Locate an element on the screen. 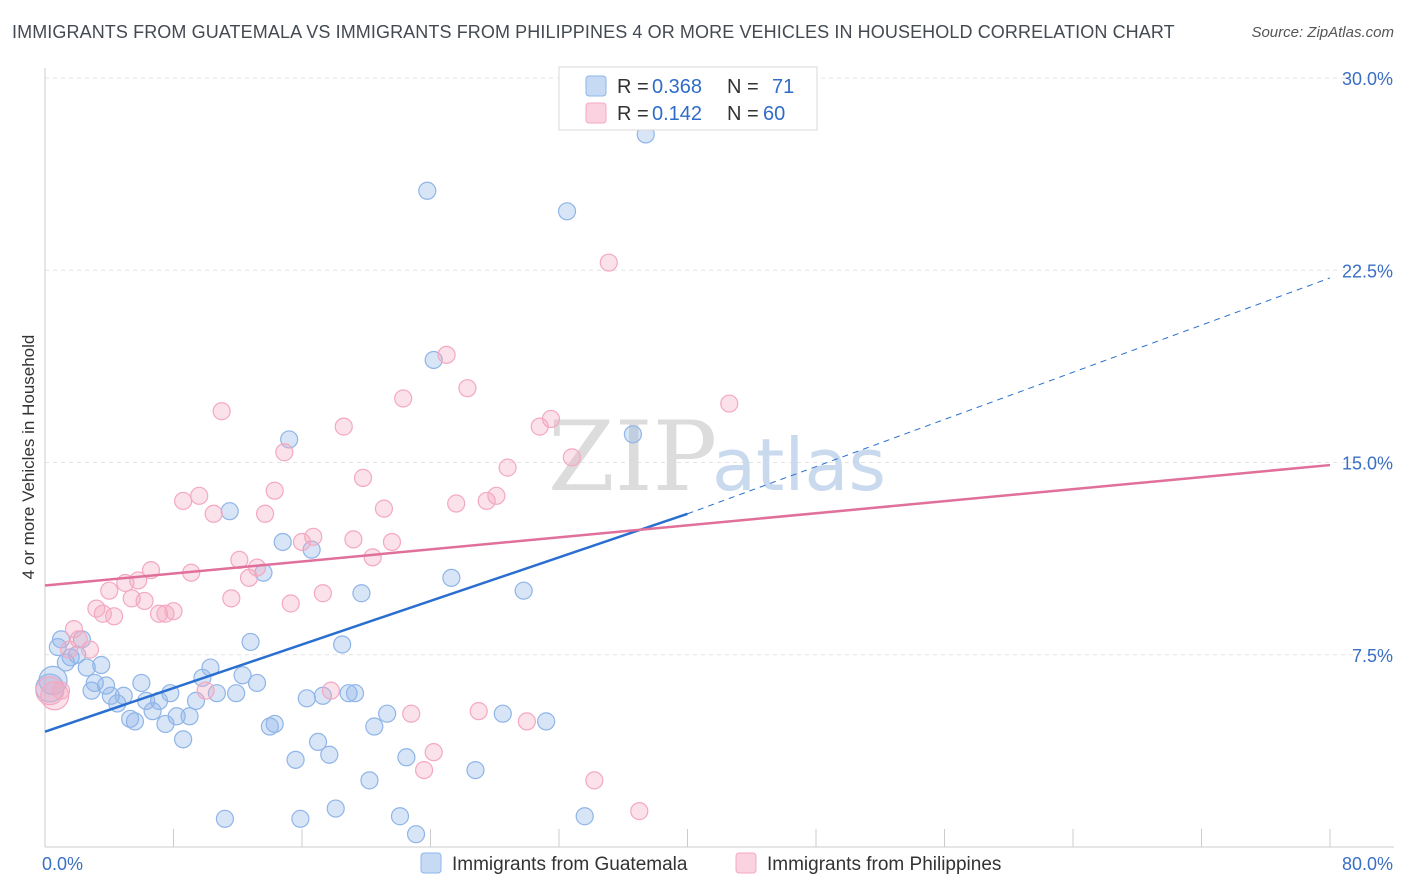 The height and width of the screenshot is (892, 1406). y-tick-label-1: 15.0% is located at coordinates (1367, 464).